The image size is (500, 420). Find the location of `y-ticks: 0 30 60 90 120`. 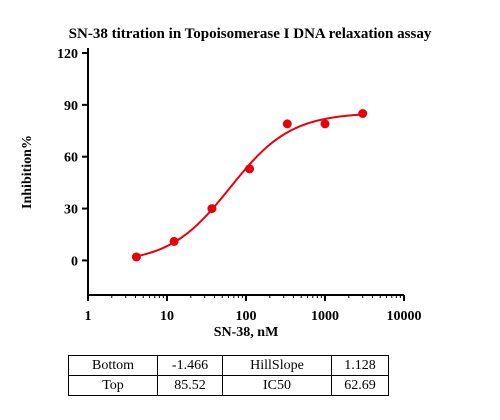

y-ticks: 0 30 60 90 120 is located at coordinates (72, 158).